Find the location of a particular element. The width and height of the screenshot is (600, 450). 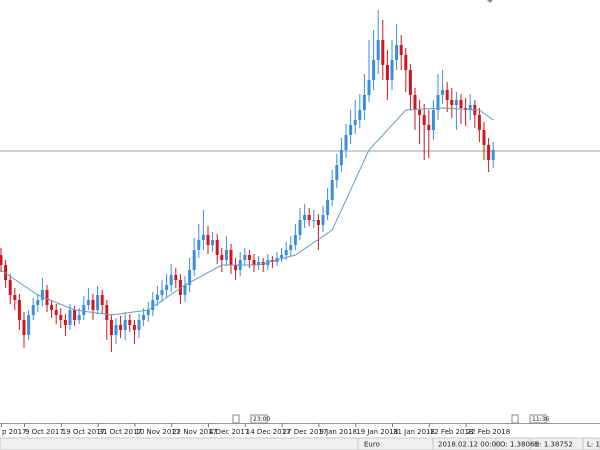

scroll-label: 23:00 is located at coordinates (261, 419).